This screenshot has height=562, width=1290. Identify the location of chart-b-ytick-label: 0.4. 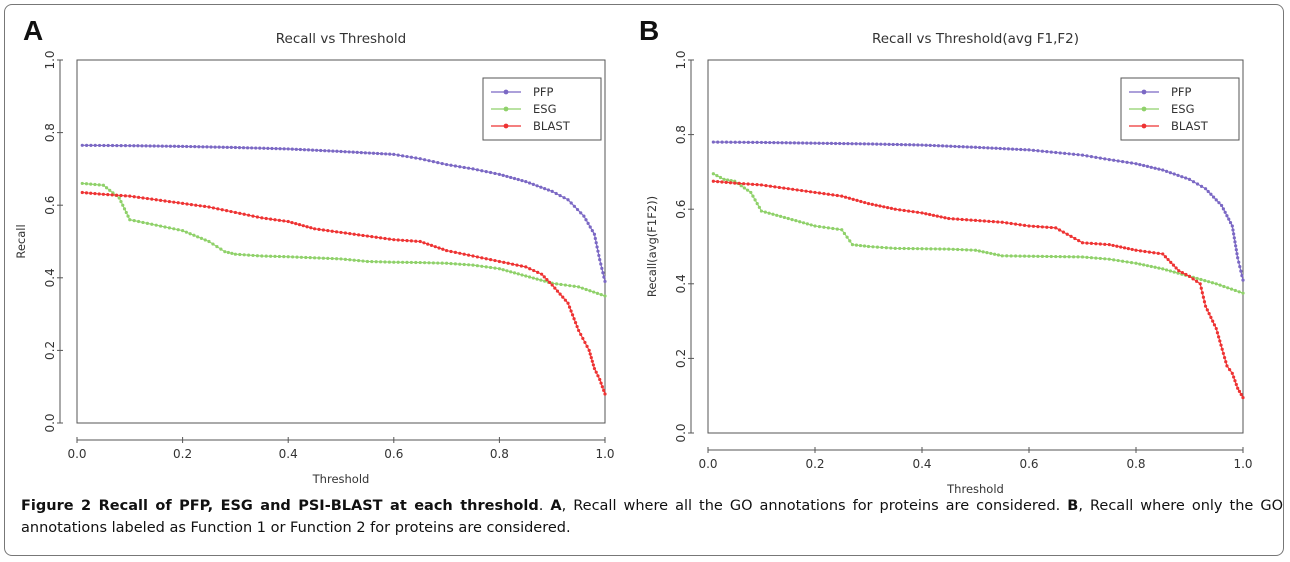
(681, 283).